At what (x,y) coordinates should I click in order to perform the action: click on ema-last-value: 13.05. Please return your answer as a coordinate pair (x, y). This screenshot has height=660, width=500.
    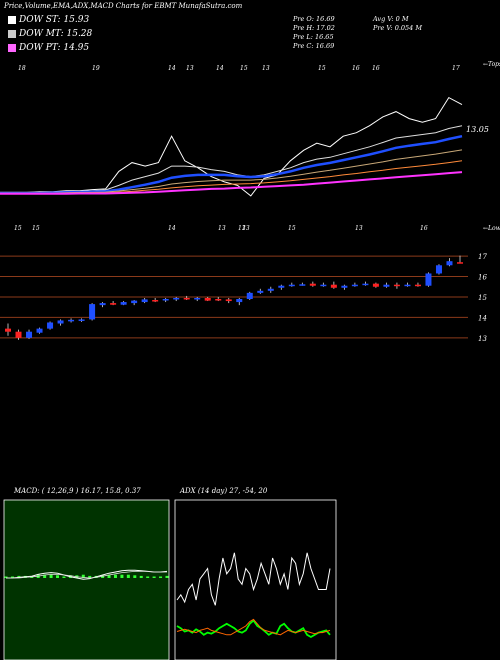
    Looking at the image, I should click on (477, 129).